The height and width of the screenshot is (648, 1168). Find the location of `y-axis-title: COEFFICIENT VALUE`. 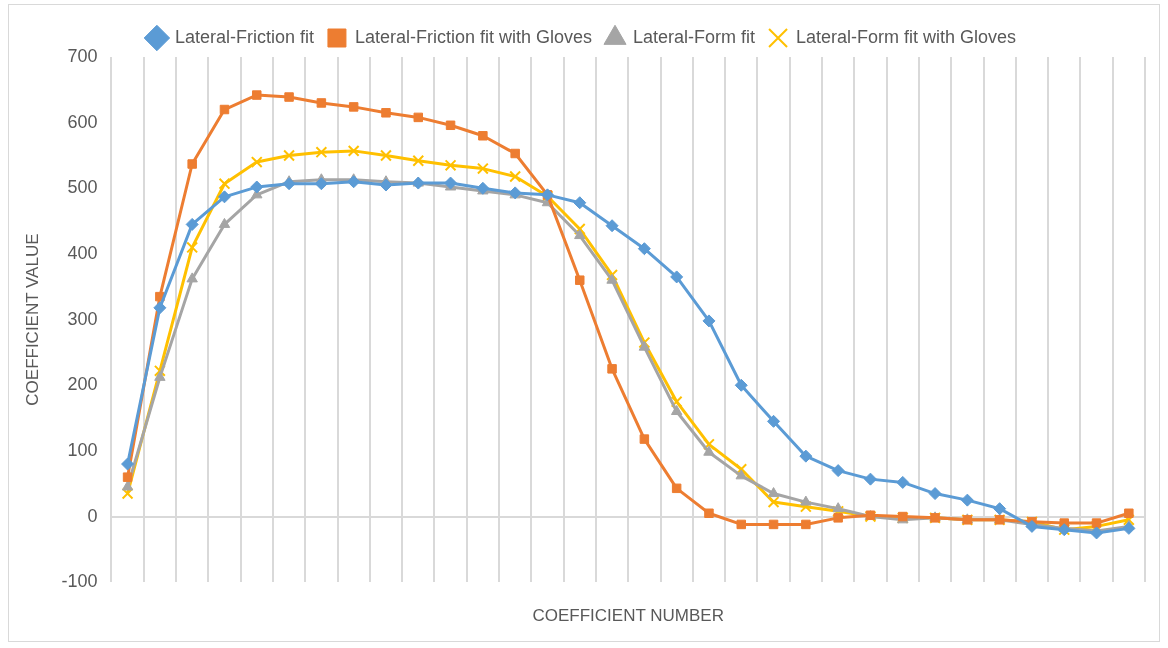

y-axis-title: COEFFICIENT VALUE is located at coordinates (32, 319).